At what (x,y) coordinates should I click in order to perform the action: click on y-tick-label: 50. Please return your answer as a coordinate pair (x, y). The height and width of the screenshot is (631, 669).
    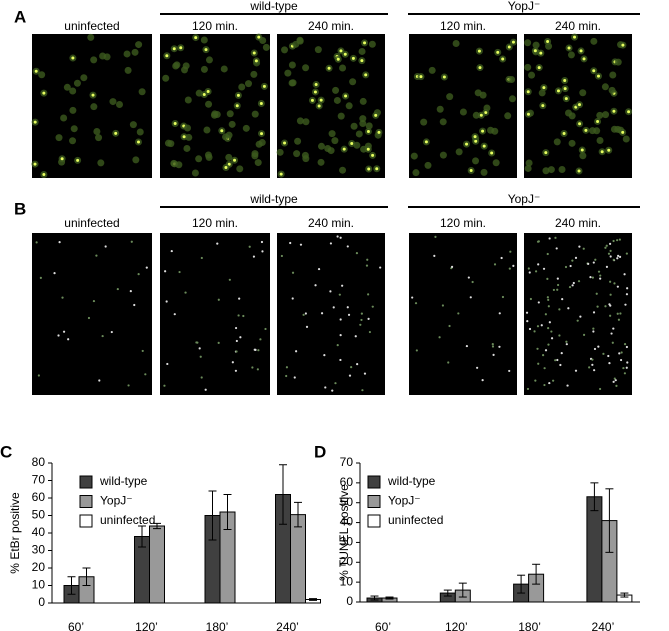
    Looking at the image, I should click on (39, 515).